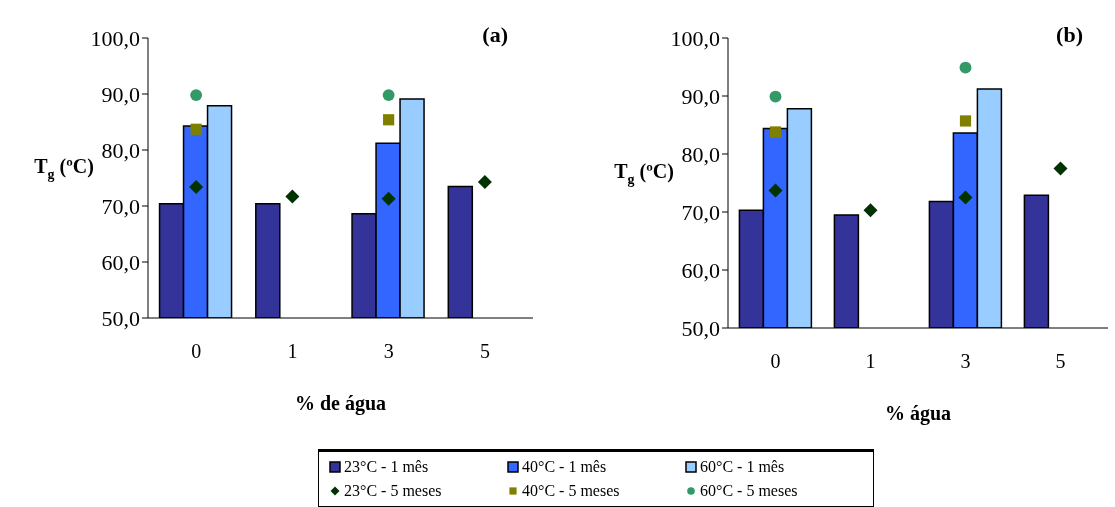 This screenshot has height=507, width=1115. What do you see at coordinates (393, 491) in the screenshot?
I see `legend-label: 23°C - 5 meses` at bounding box center [393, 491].